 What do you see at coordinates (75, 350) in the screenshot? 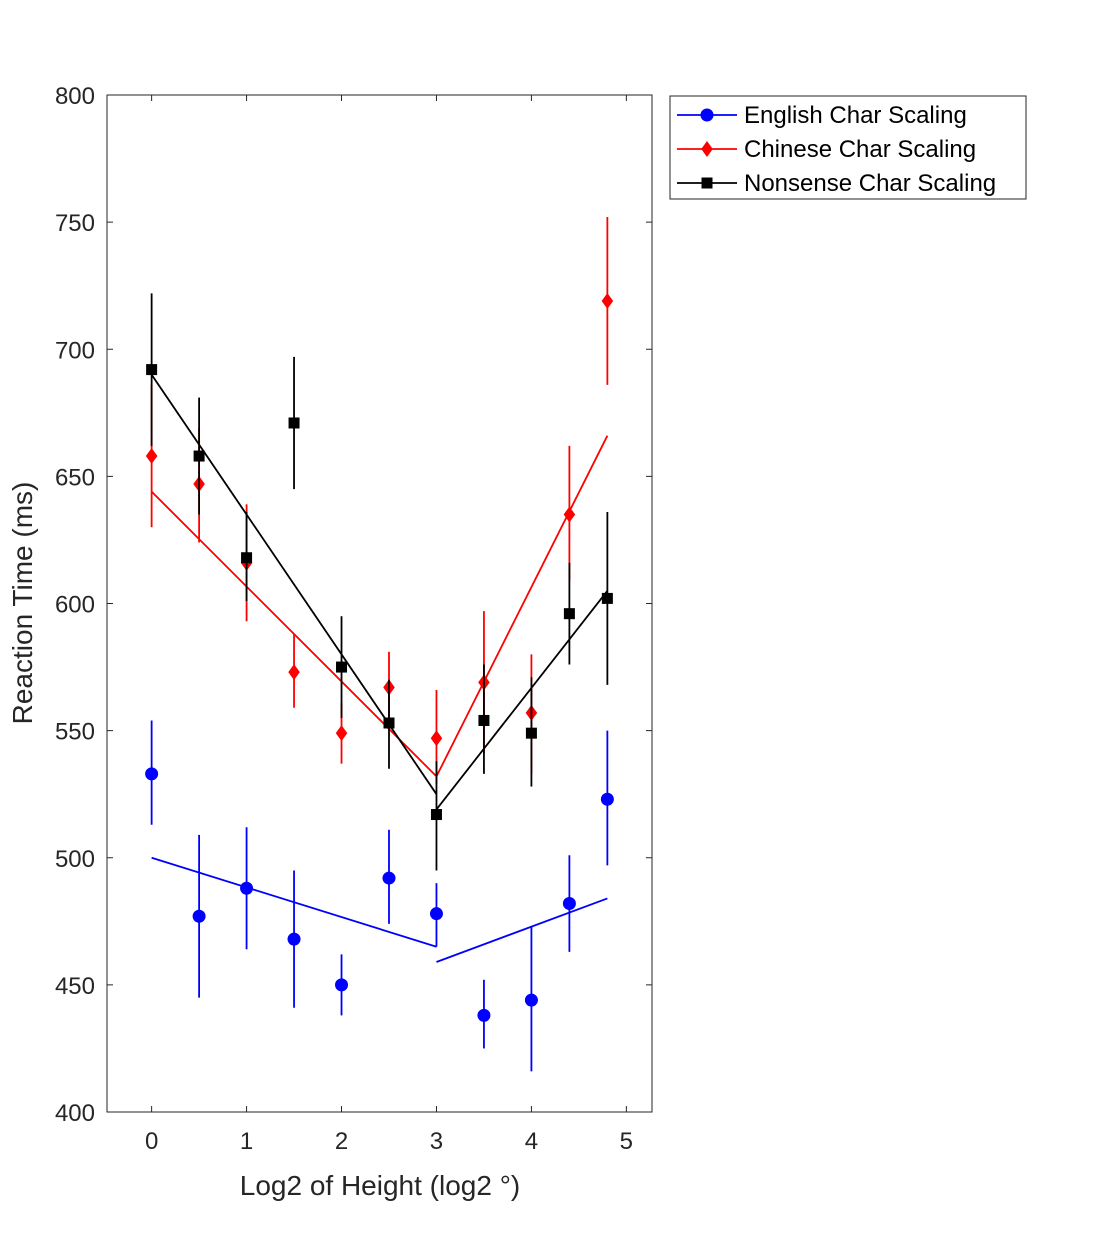
I see `y-tick-label: 700` at bounding box center [75, 350].